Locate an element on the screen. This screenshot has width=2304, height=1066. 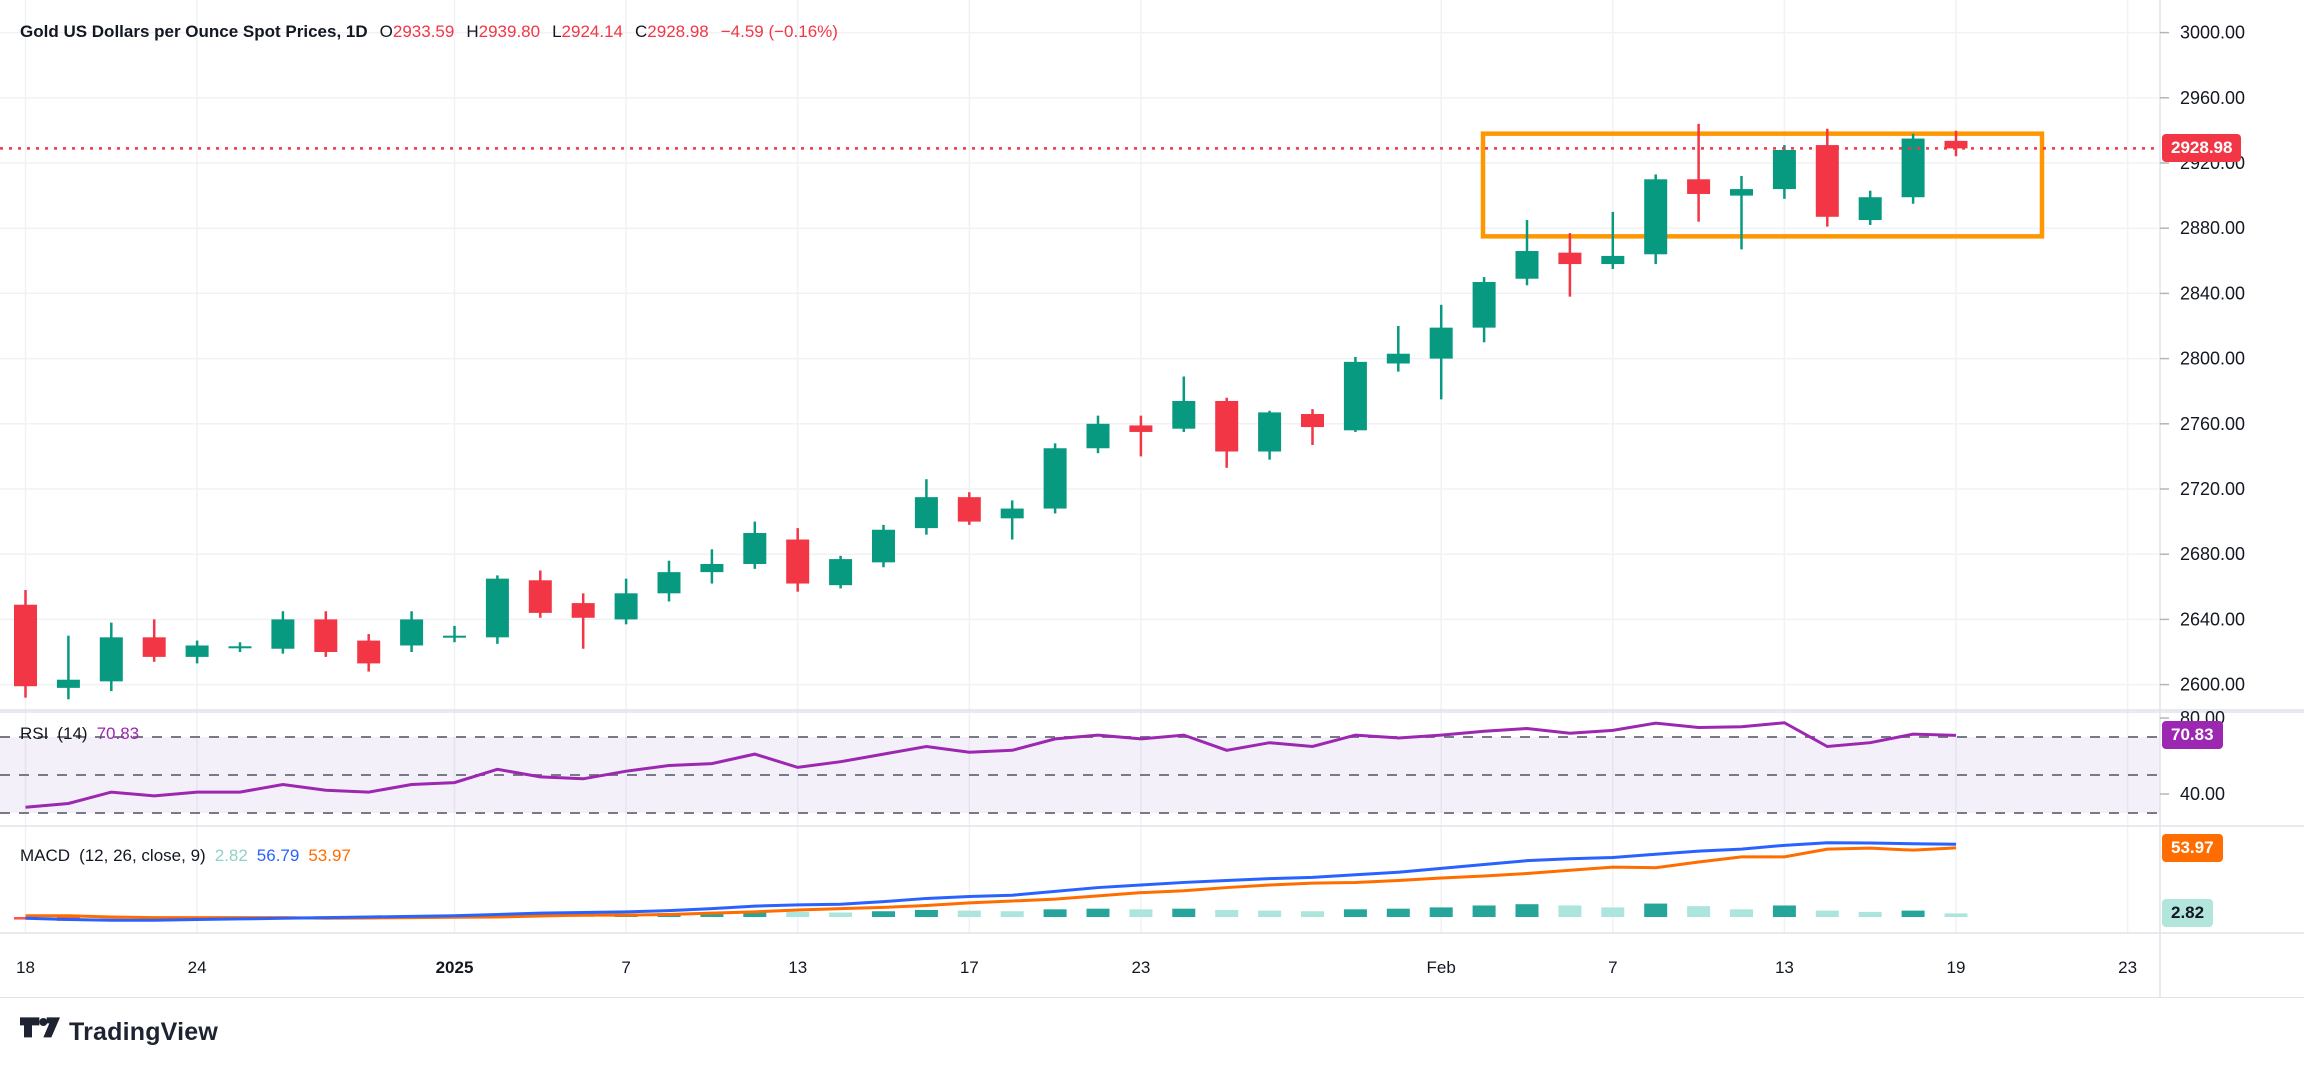
rsi-value-badge: 70.83 is located at coordinates (2192, 735).